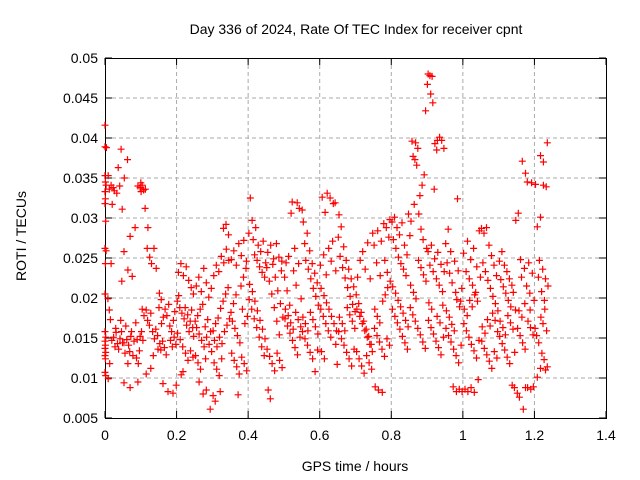  Describe the element at coordinates (248, 435) in the screenshot. I see `svg-text: 0.4` at that location.